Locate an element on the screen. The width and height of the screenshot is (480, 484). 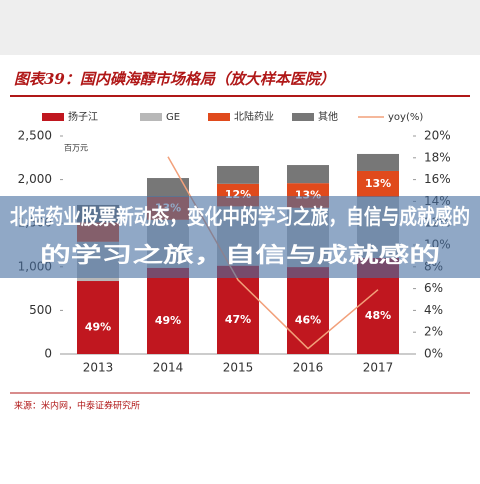
y2-tick-label: 0% is located at coordinates (433, 354).